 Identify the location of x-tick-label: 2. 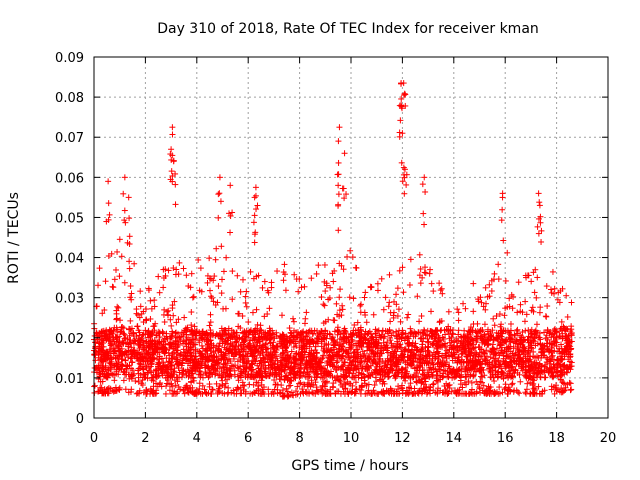
(145, 438).